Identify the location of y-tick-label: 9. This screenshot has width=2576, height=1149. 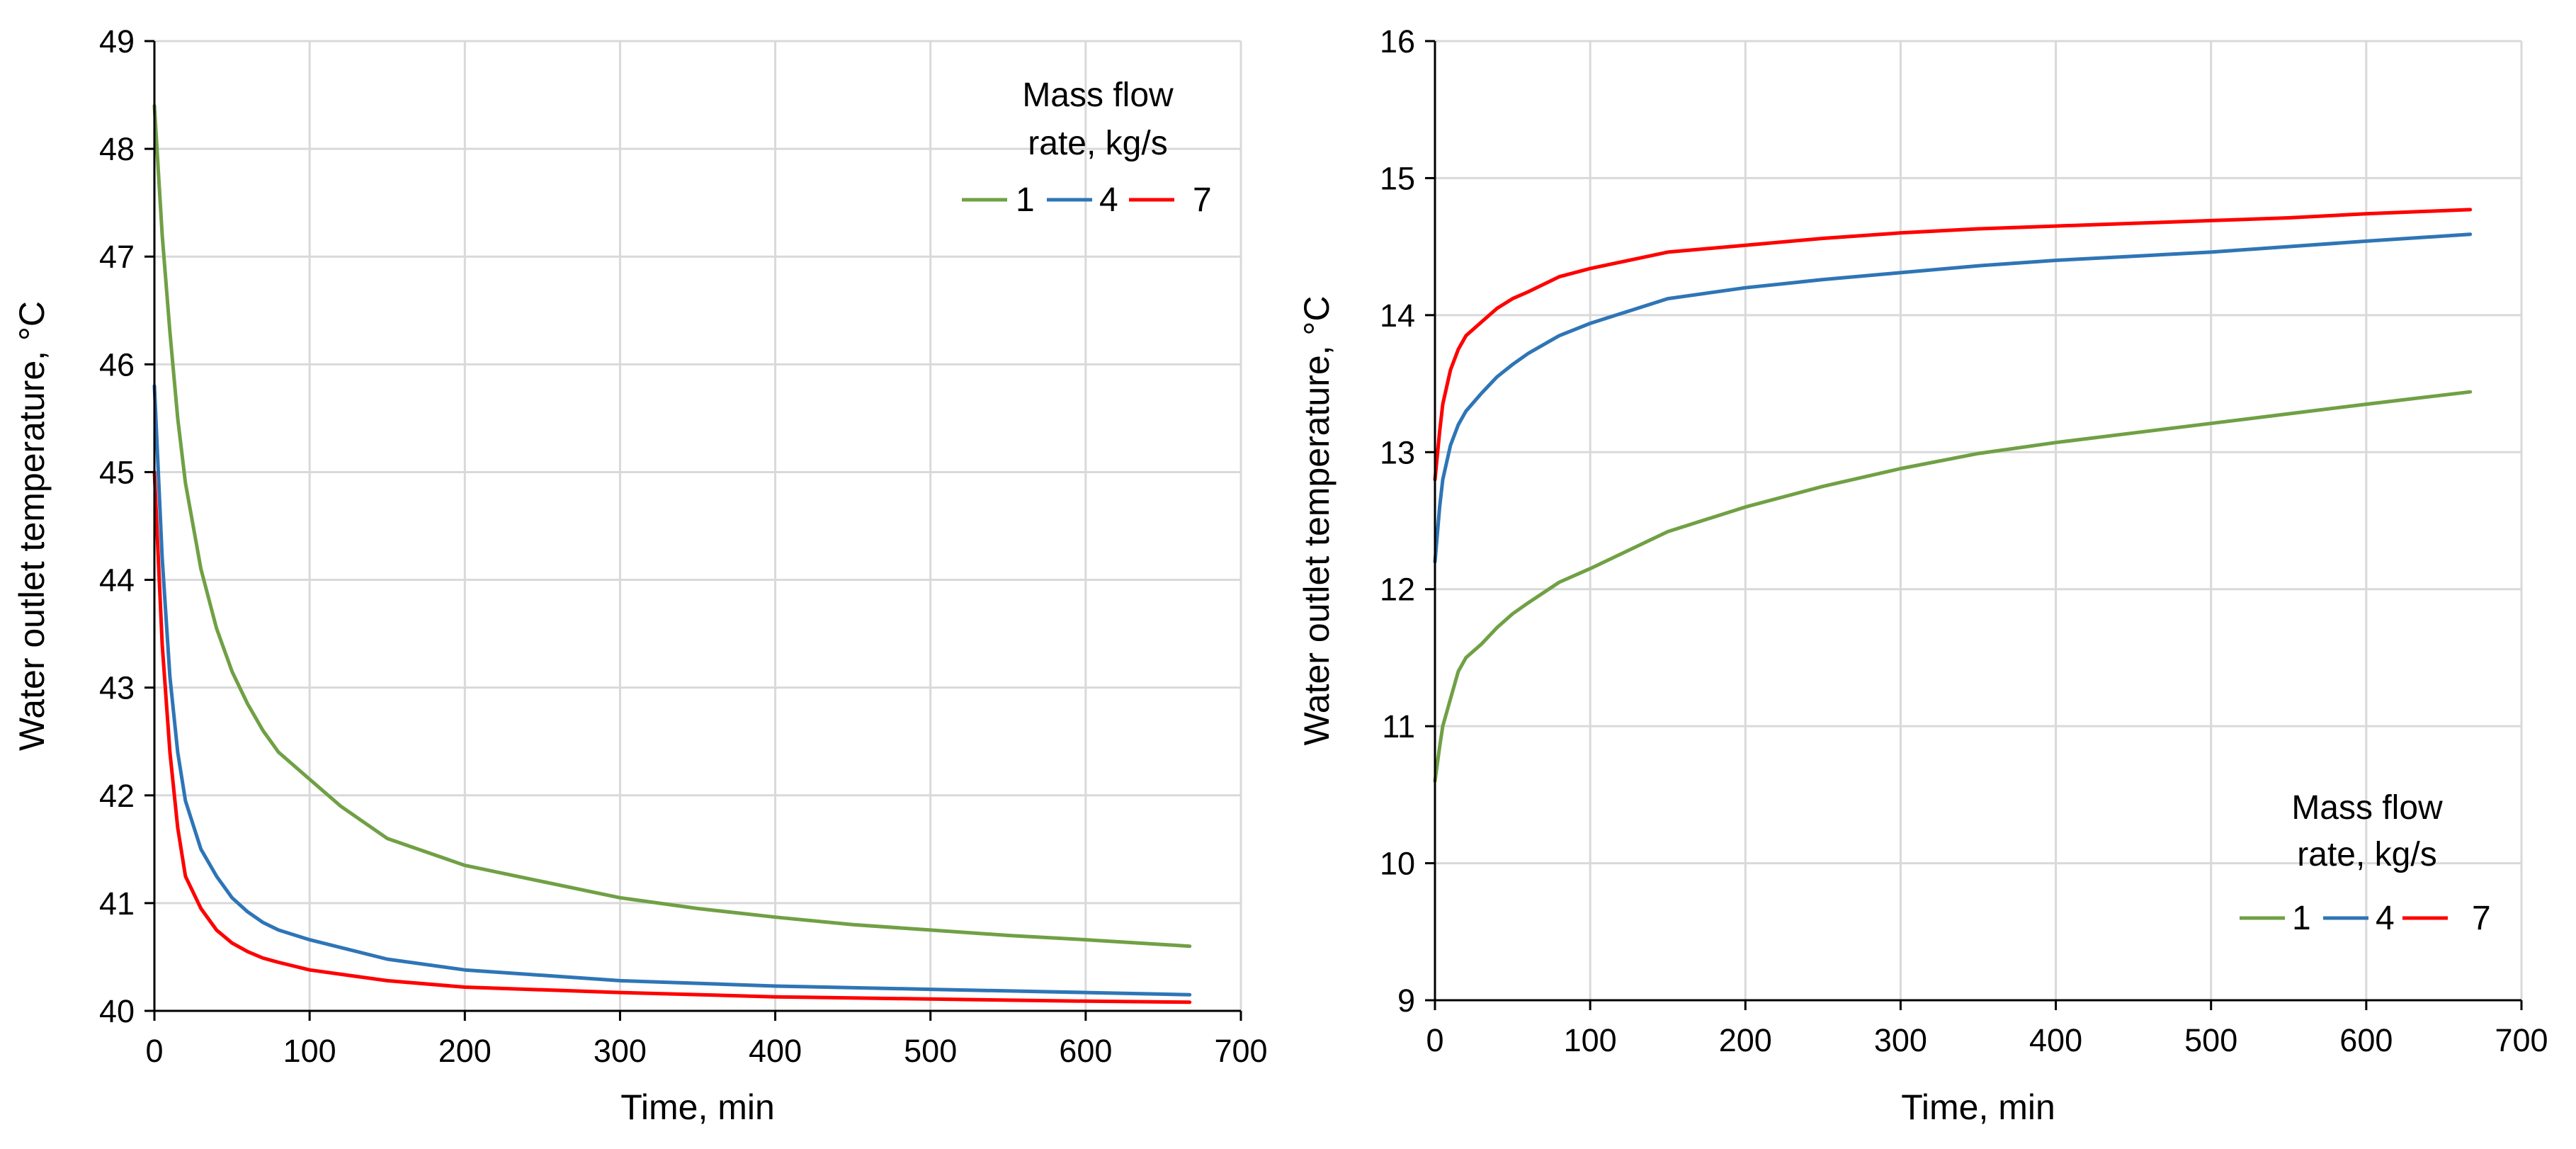
(1406, 1001).